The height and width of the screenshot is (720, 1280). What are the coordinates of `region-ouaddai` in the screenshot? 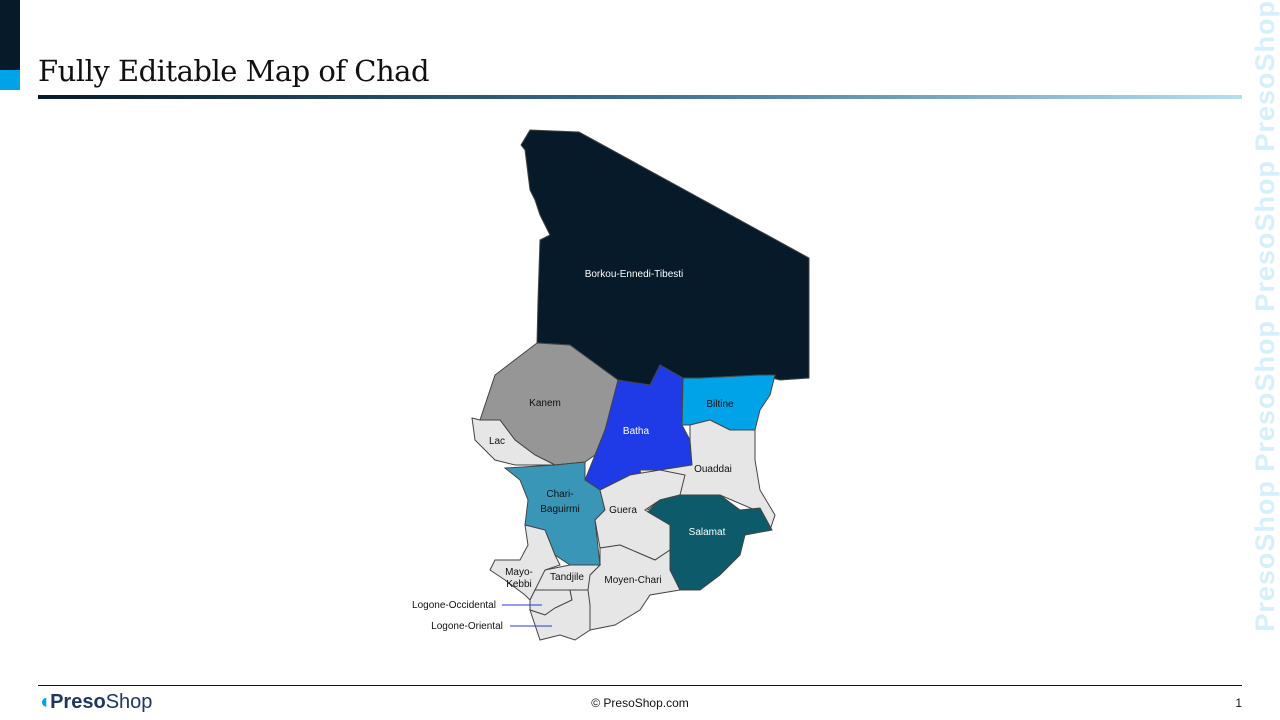 It's located at (707, 475).